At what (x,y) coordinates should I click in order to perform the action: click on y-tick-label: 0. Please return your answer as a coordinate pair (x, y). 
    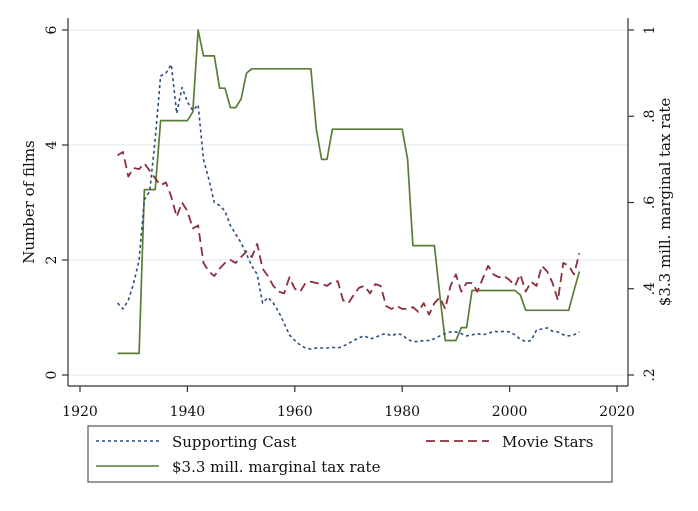
    Looking at the image, I should click on (52, 375).